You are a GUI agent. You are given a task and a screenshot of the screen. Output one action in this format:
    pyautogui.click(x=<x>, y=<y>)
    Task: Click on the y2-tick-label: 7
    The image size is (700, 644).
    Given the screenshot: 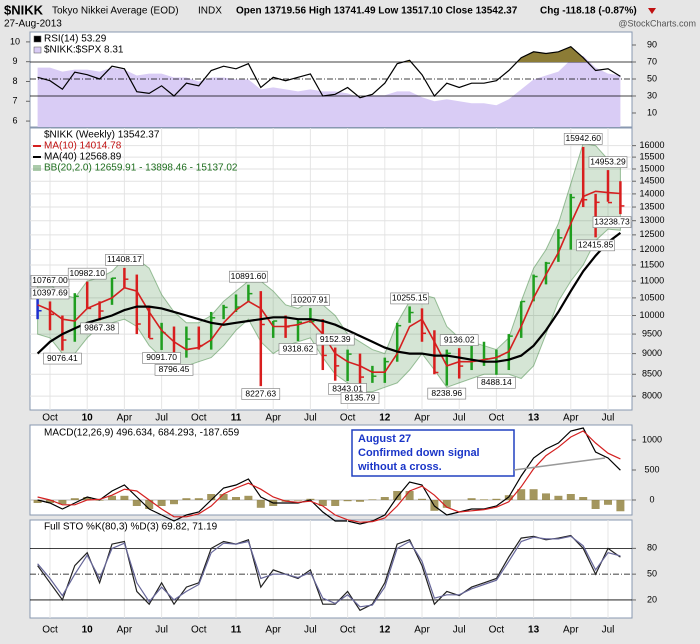 What is the action you would take?
    pyautogui.click(x=14, y=101)
    